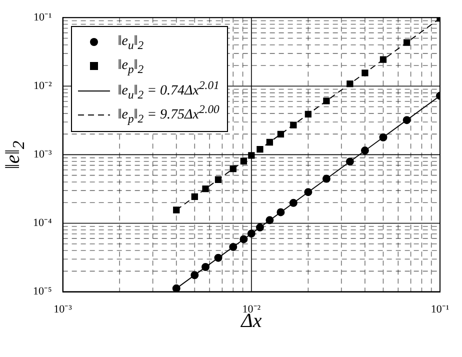  What do you see at coordinates (43, 86) in the screenshot?
I see `y-tick-label: 10⁻²` at bounding box center [43, 86].